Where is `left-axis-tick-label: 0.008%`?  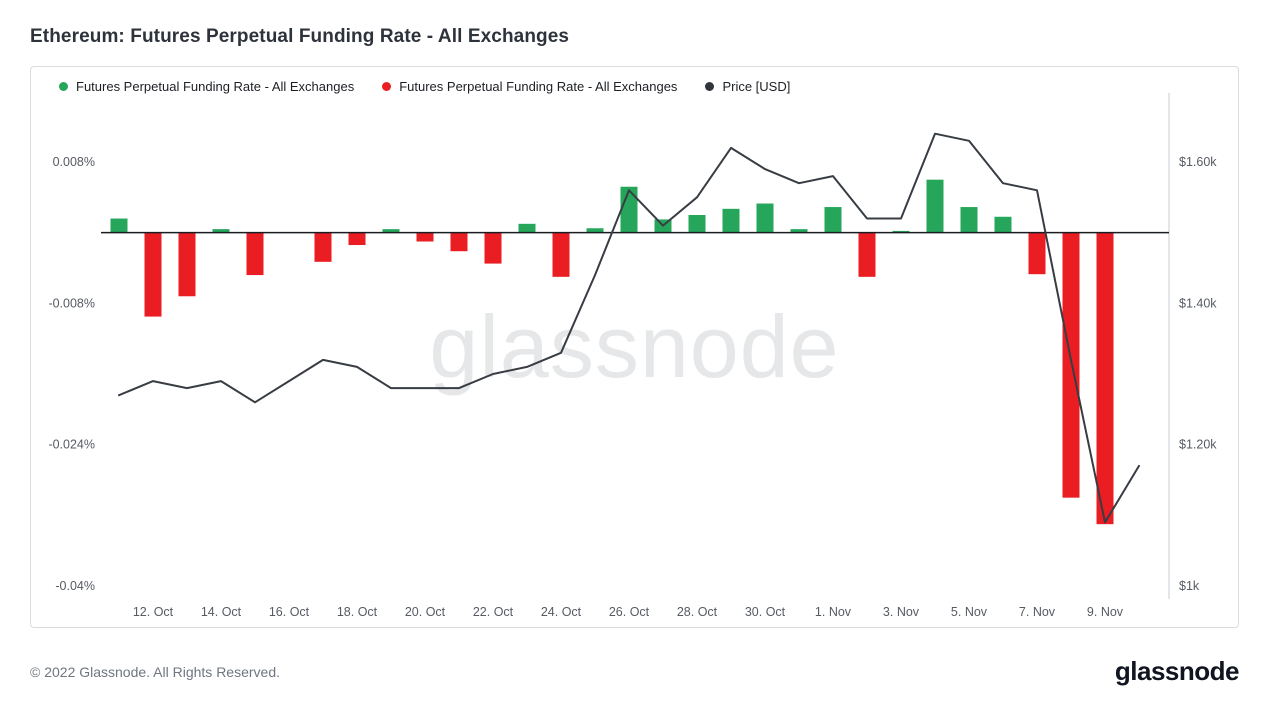
left-axis-tick-label: 0.008% is located at coordinates (74, 162).